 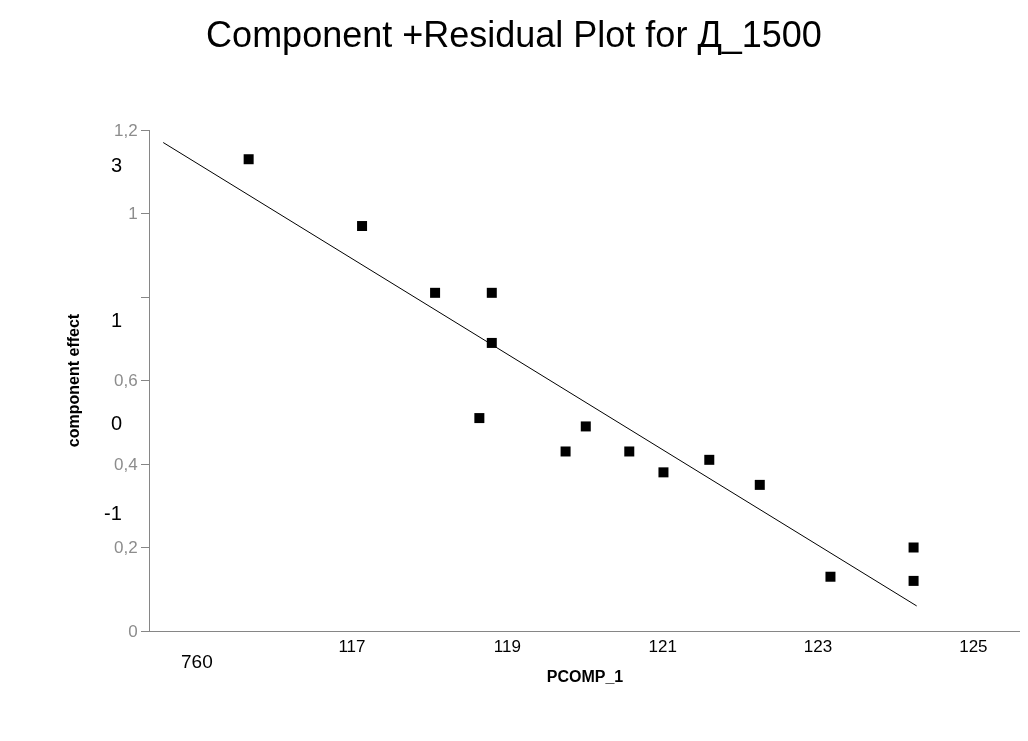 What do you see at coordinates (514, 35) in the screenshot?
I see `chart-title: Component +Residual Plot for Д_1500` at bounding box center [514, 35].